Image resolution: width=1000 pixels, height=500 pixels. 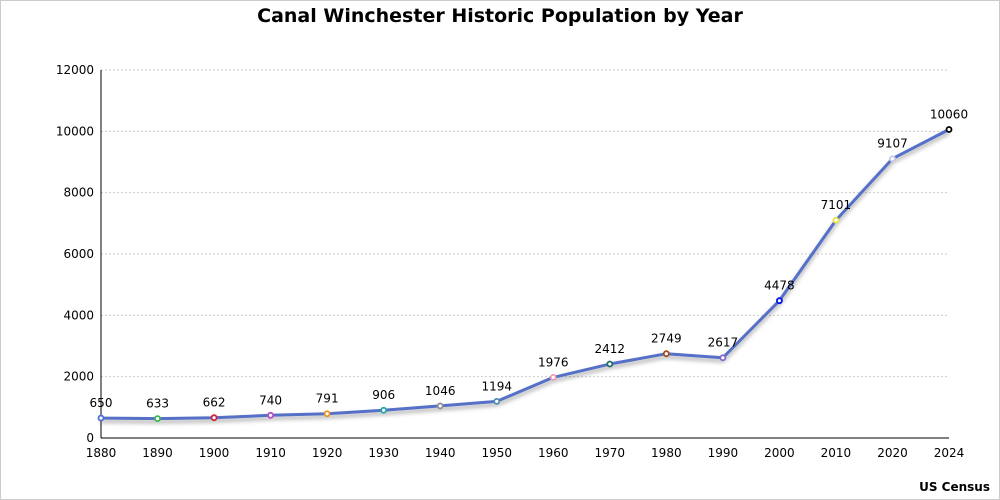 I want to click on y-tick-label: 12000, so click(x=75, y=70).